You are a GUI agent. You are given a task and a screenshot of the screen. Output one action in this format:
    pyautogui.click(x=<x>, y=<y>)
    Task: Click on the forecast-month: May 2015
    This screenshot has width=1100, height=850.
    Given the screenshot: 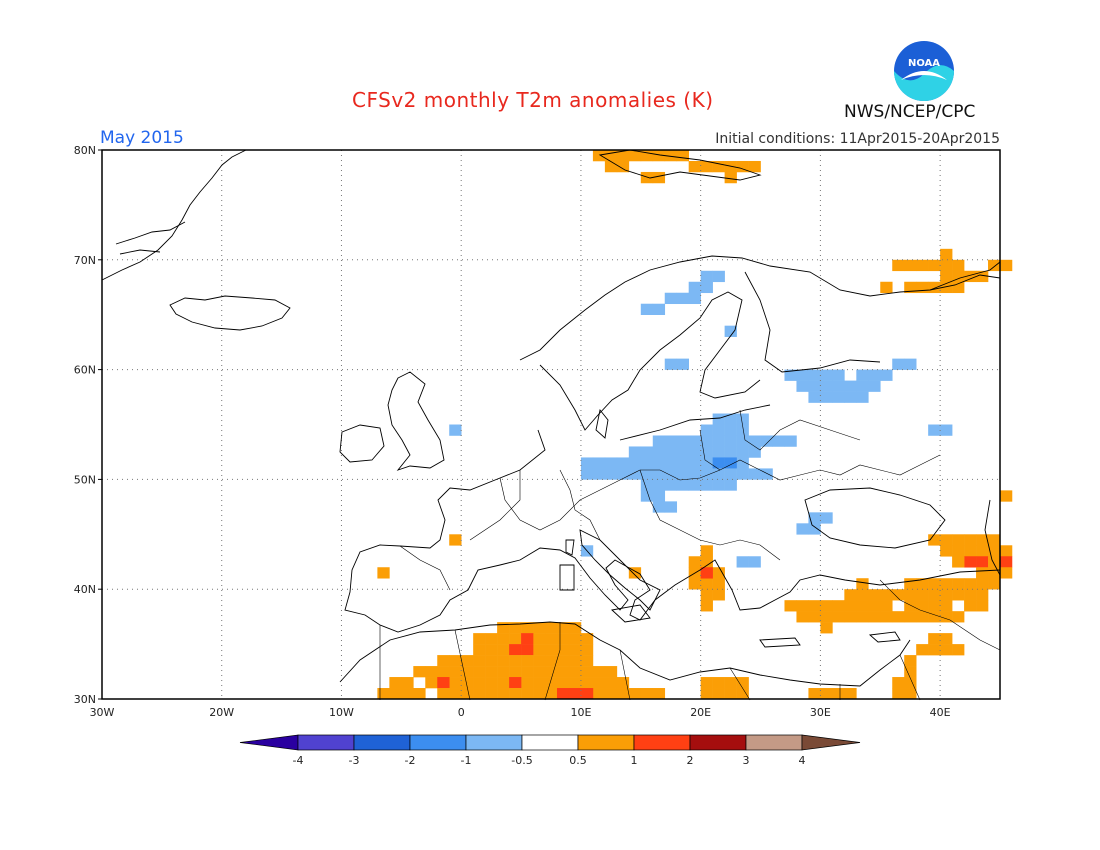 What is the action you would take?
    pyautogui.click(x=142, y=138)
    